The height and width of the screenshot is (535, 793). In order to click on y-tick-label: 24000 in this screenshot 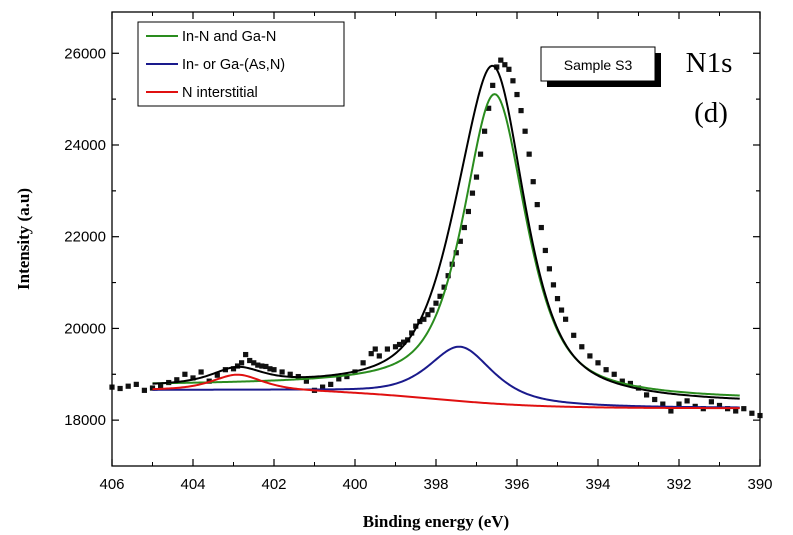, I will do `click(85, 145)`.